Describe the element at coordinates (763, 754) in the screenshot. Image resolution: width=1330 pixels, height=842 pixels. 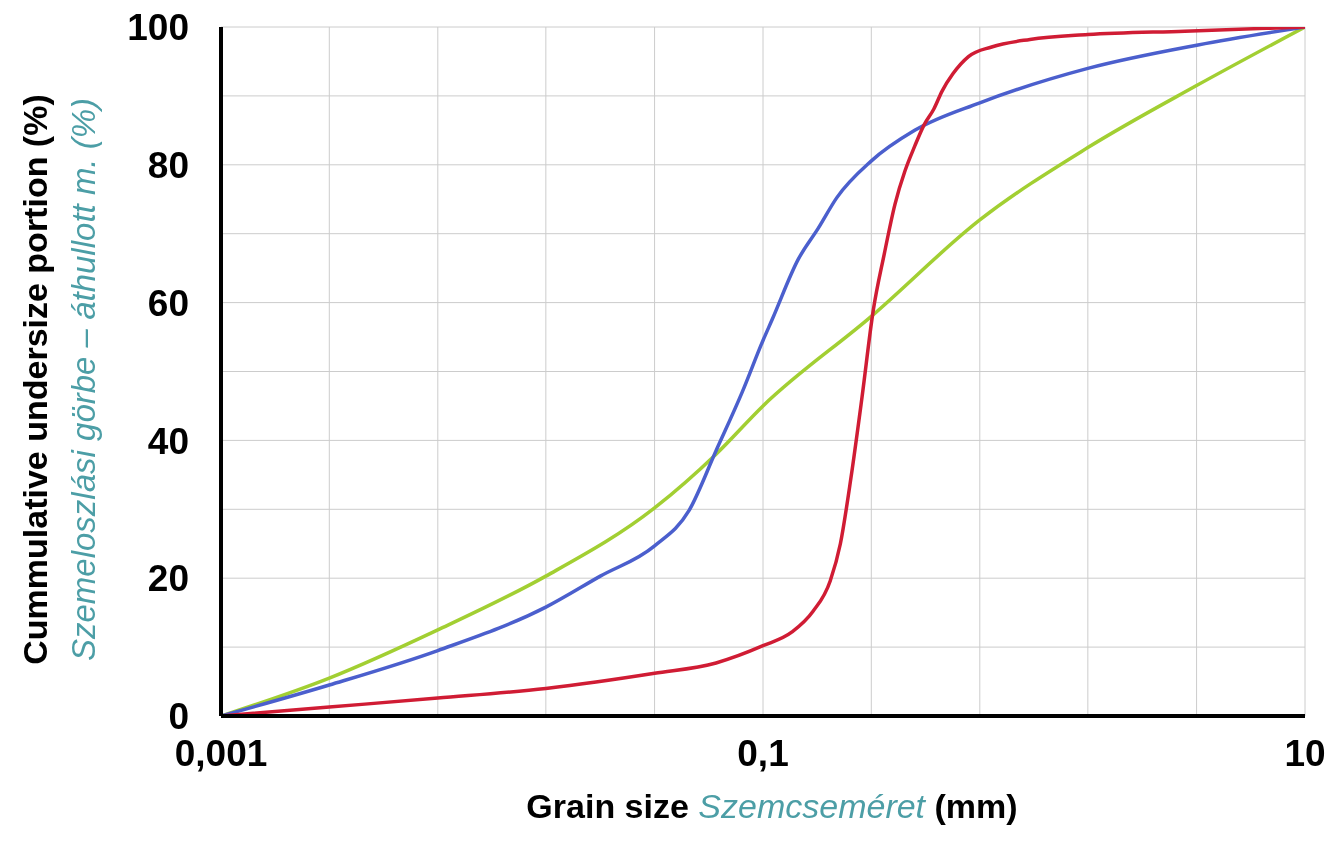
I see `x-tick-label: 0,1` at that location.